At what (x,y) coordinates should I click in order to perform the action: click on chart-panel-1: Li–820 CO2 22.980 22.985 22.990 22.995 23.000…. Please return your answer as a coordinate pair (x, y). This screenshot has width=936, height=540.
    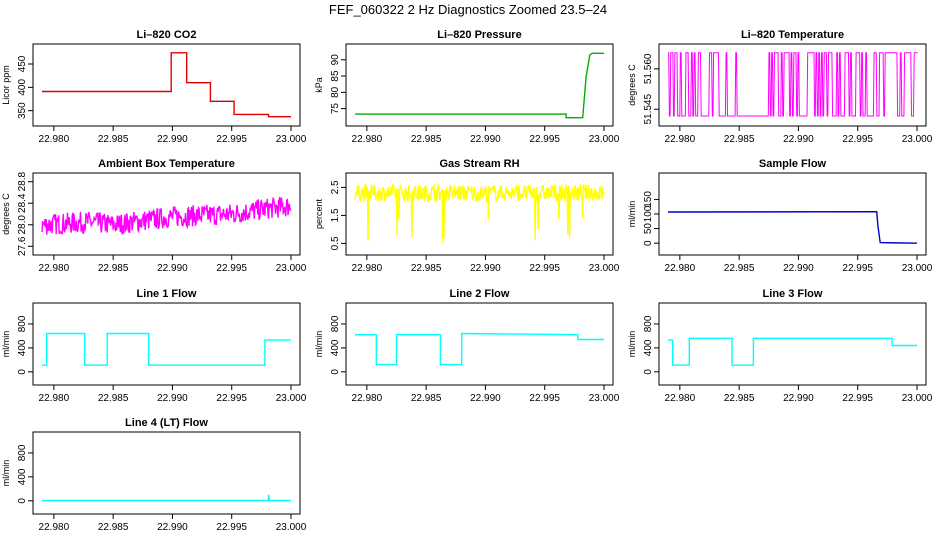
    Looking at the image, I should click on (154, 87).